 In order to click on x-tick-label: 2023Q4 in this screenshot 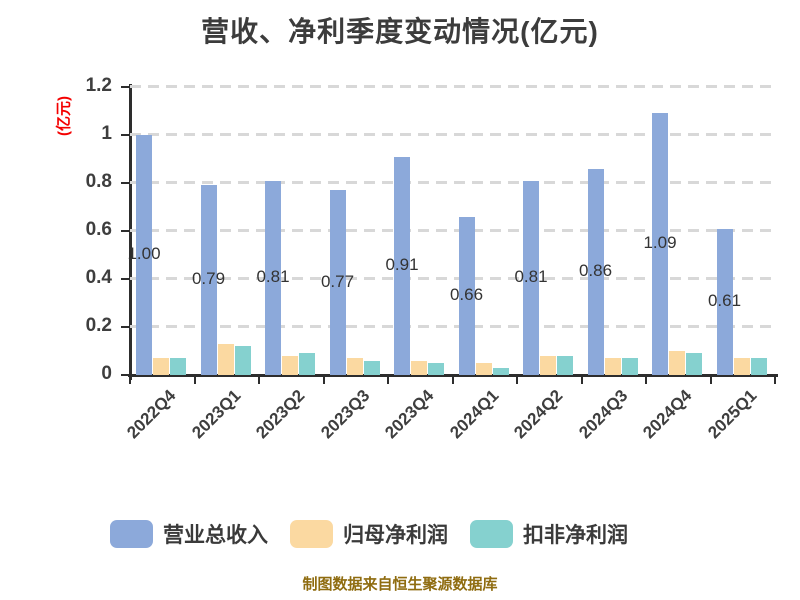, I will do `click(409, 414)`.